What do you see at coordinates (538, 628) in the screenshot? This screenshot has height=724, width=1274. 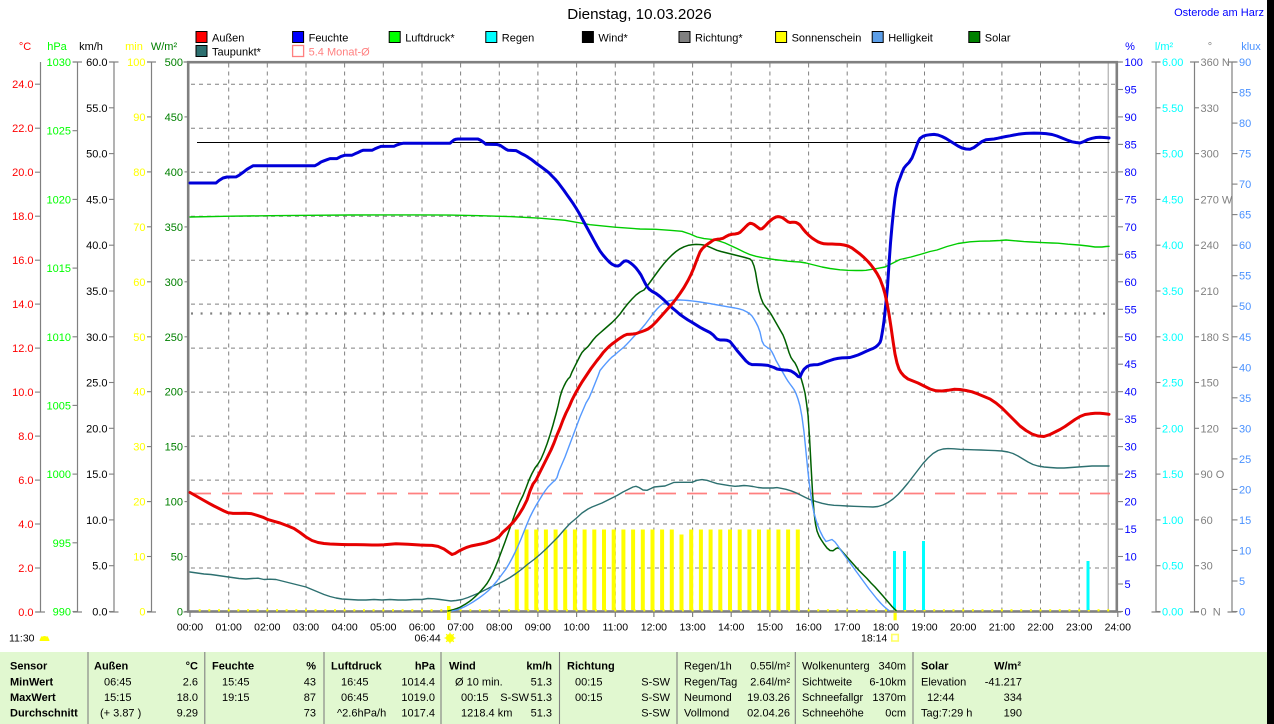 I see `svg-text: 09:00` at bounding box center [538, 628].